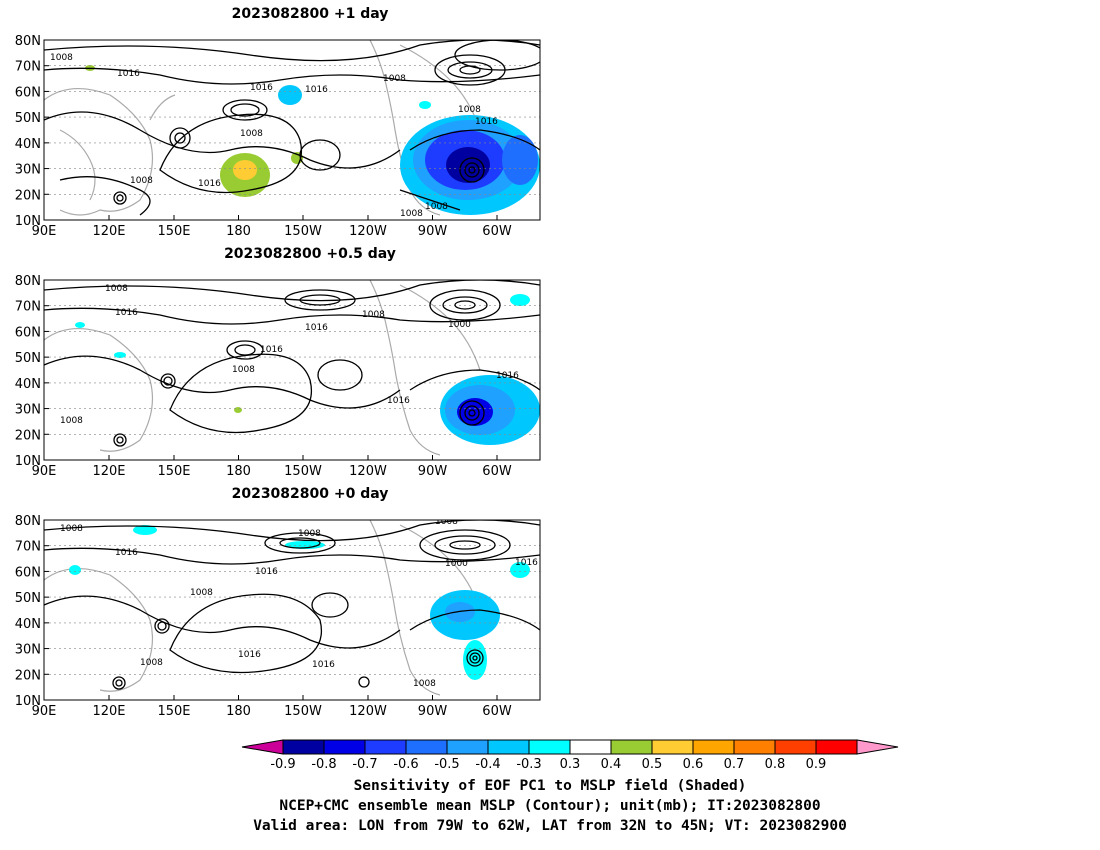 The height and width of the screenshot is (850, 1100). I want to click on panel-1-title: 2023082800 +1 day, so click(310, 14).